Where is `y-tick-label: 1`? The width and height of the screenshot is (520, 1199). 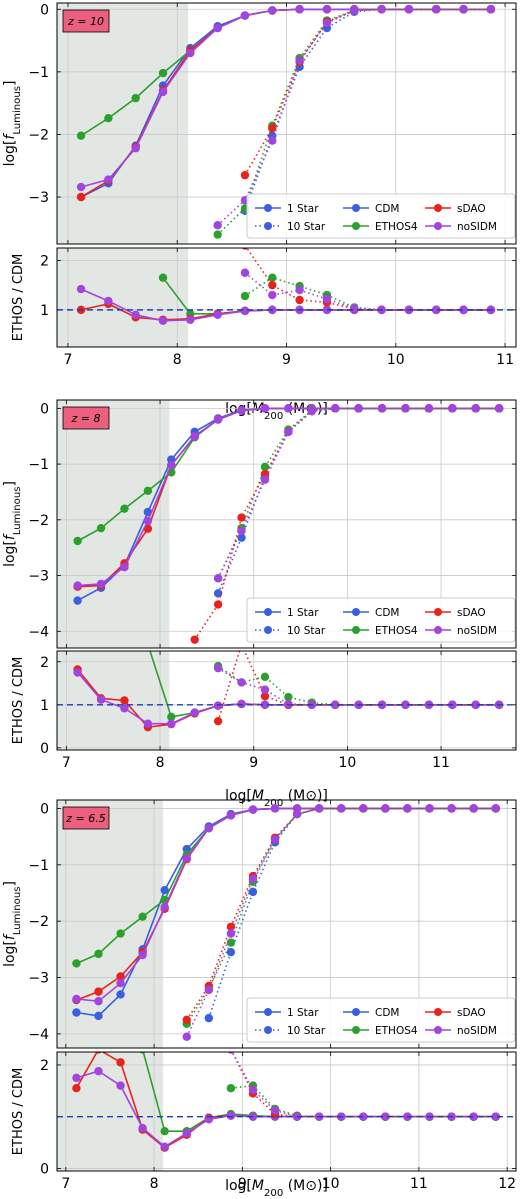 y-tick-label: 1 is located at coordinates (44, 706).